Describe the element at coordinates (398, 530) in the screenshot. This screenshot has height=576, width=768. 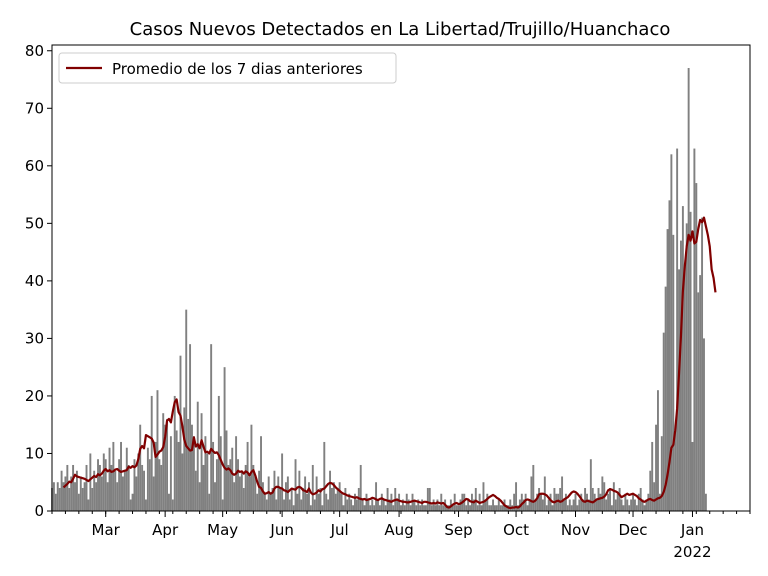
I see `x-tick-label: Aug` at that location.